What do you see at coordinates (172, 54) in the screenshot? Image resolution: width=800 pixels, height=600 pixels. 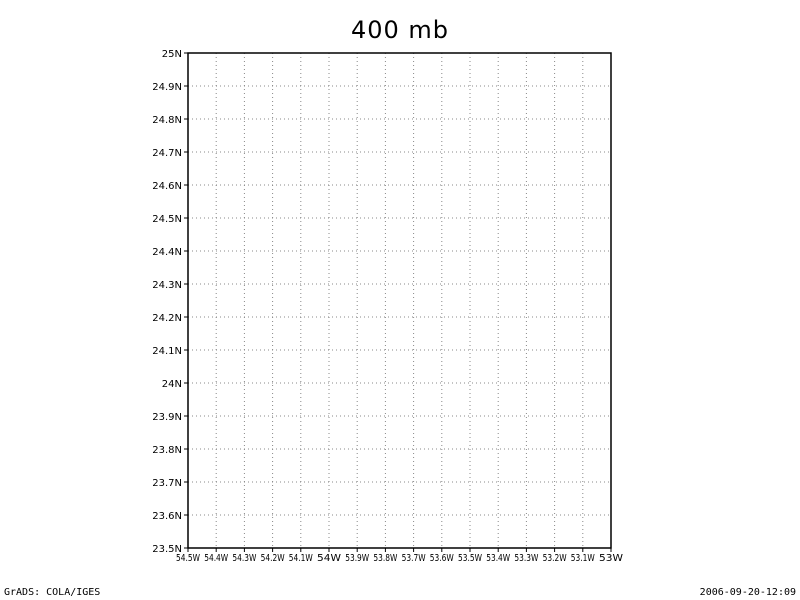 I see `lat-tick-label: 25N` at bounding box center [172, 54].